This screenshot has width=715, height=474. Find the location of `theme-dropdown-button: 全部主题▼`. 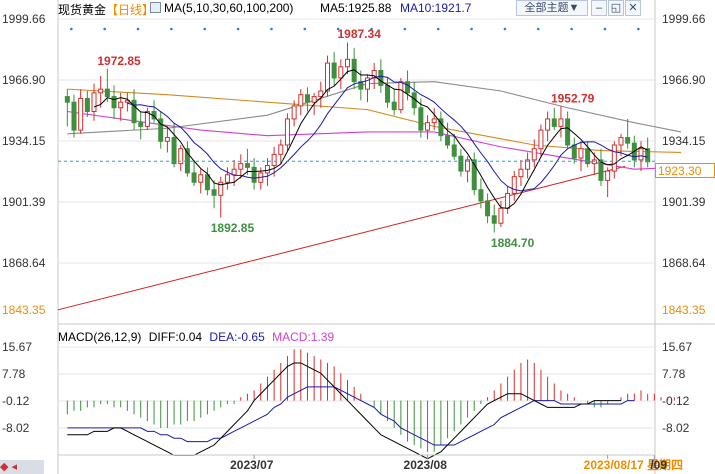

theme-dropdown-button: 全部主题▼ is located at coordinates (552, 8).